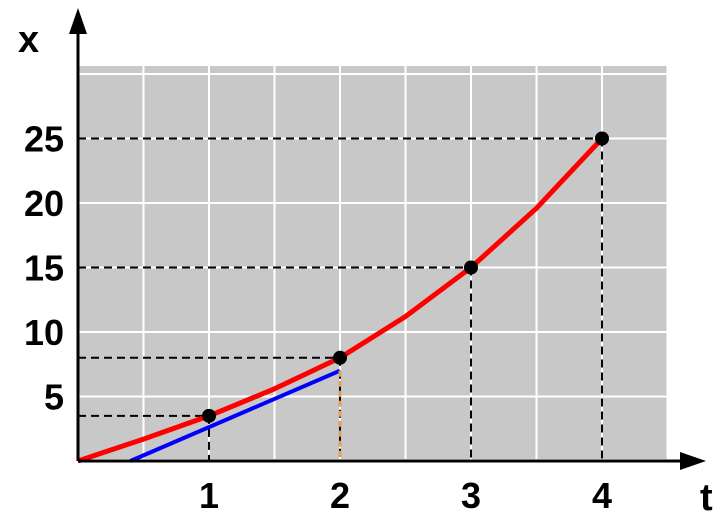 This screenshot has width=716, height=515. What do you see at coordinates (405, 495) in the screenshot?
I see `x-tick-labels: 1 2 3 4` at bounding box center [405, 495].